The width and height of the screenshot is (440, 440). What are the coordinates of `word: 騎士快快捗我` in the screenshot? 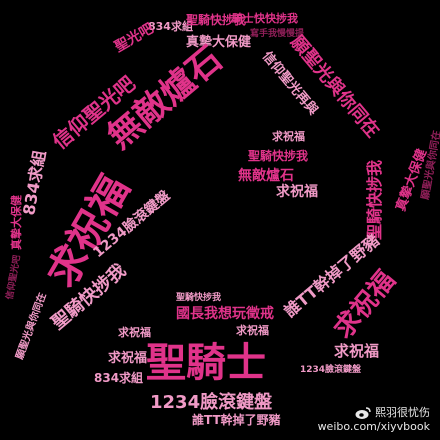 It's located at (265, 18).